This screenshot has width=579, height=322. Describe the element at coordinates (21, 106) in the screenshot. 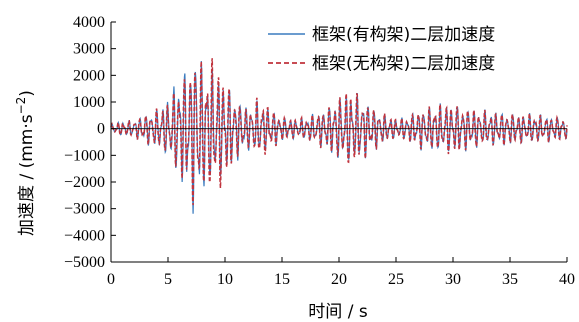

I see `y-axis-title-superscript: −2` at that location.